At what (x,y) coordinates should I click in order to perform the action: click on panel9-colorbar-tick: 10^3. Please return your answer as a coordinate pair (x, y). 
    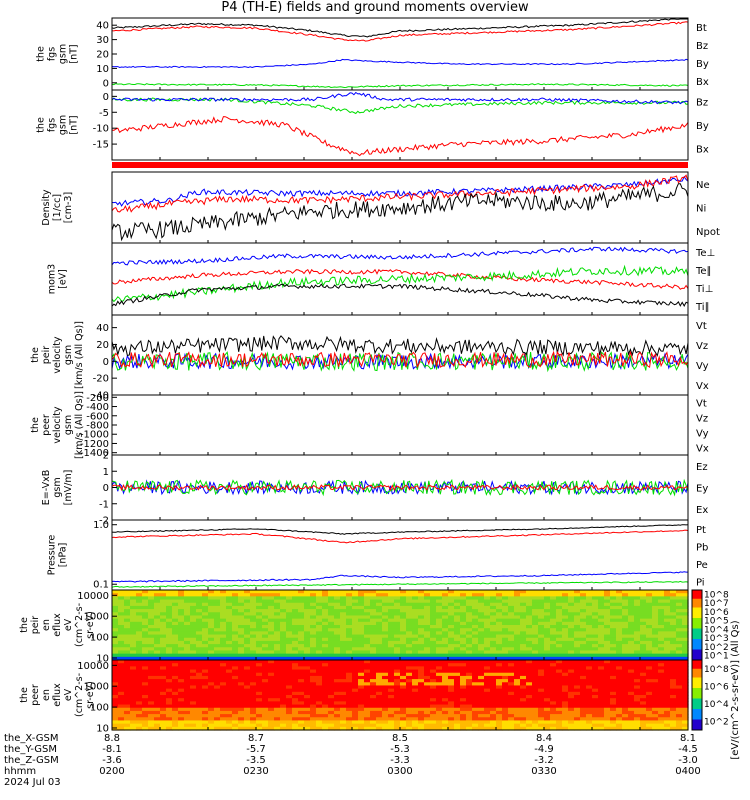
    Looking at the image, I should click on (716, 639).